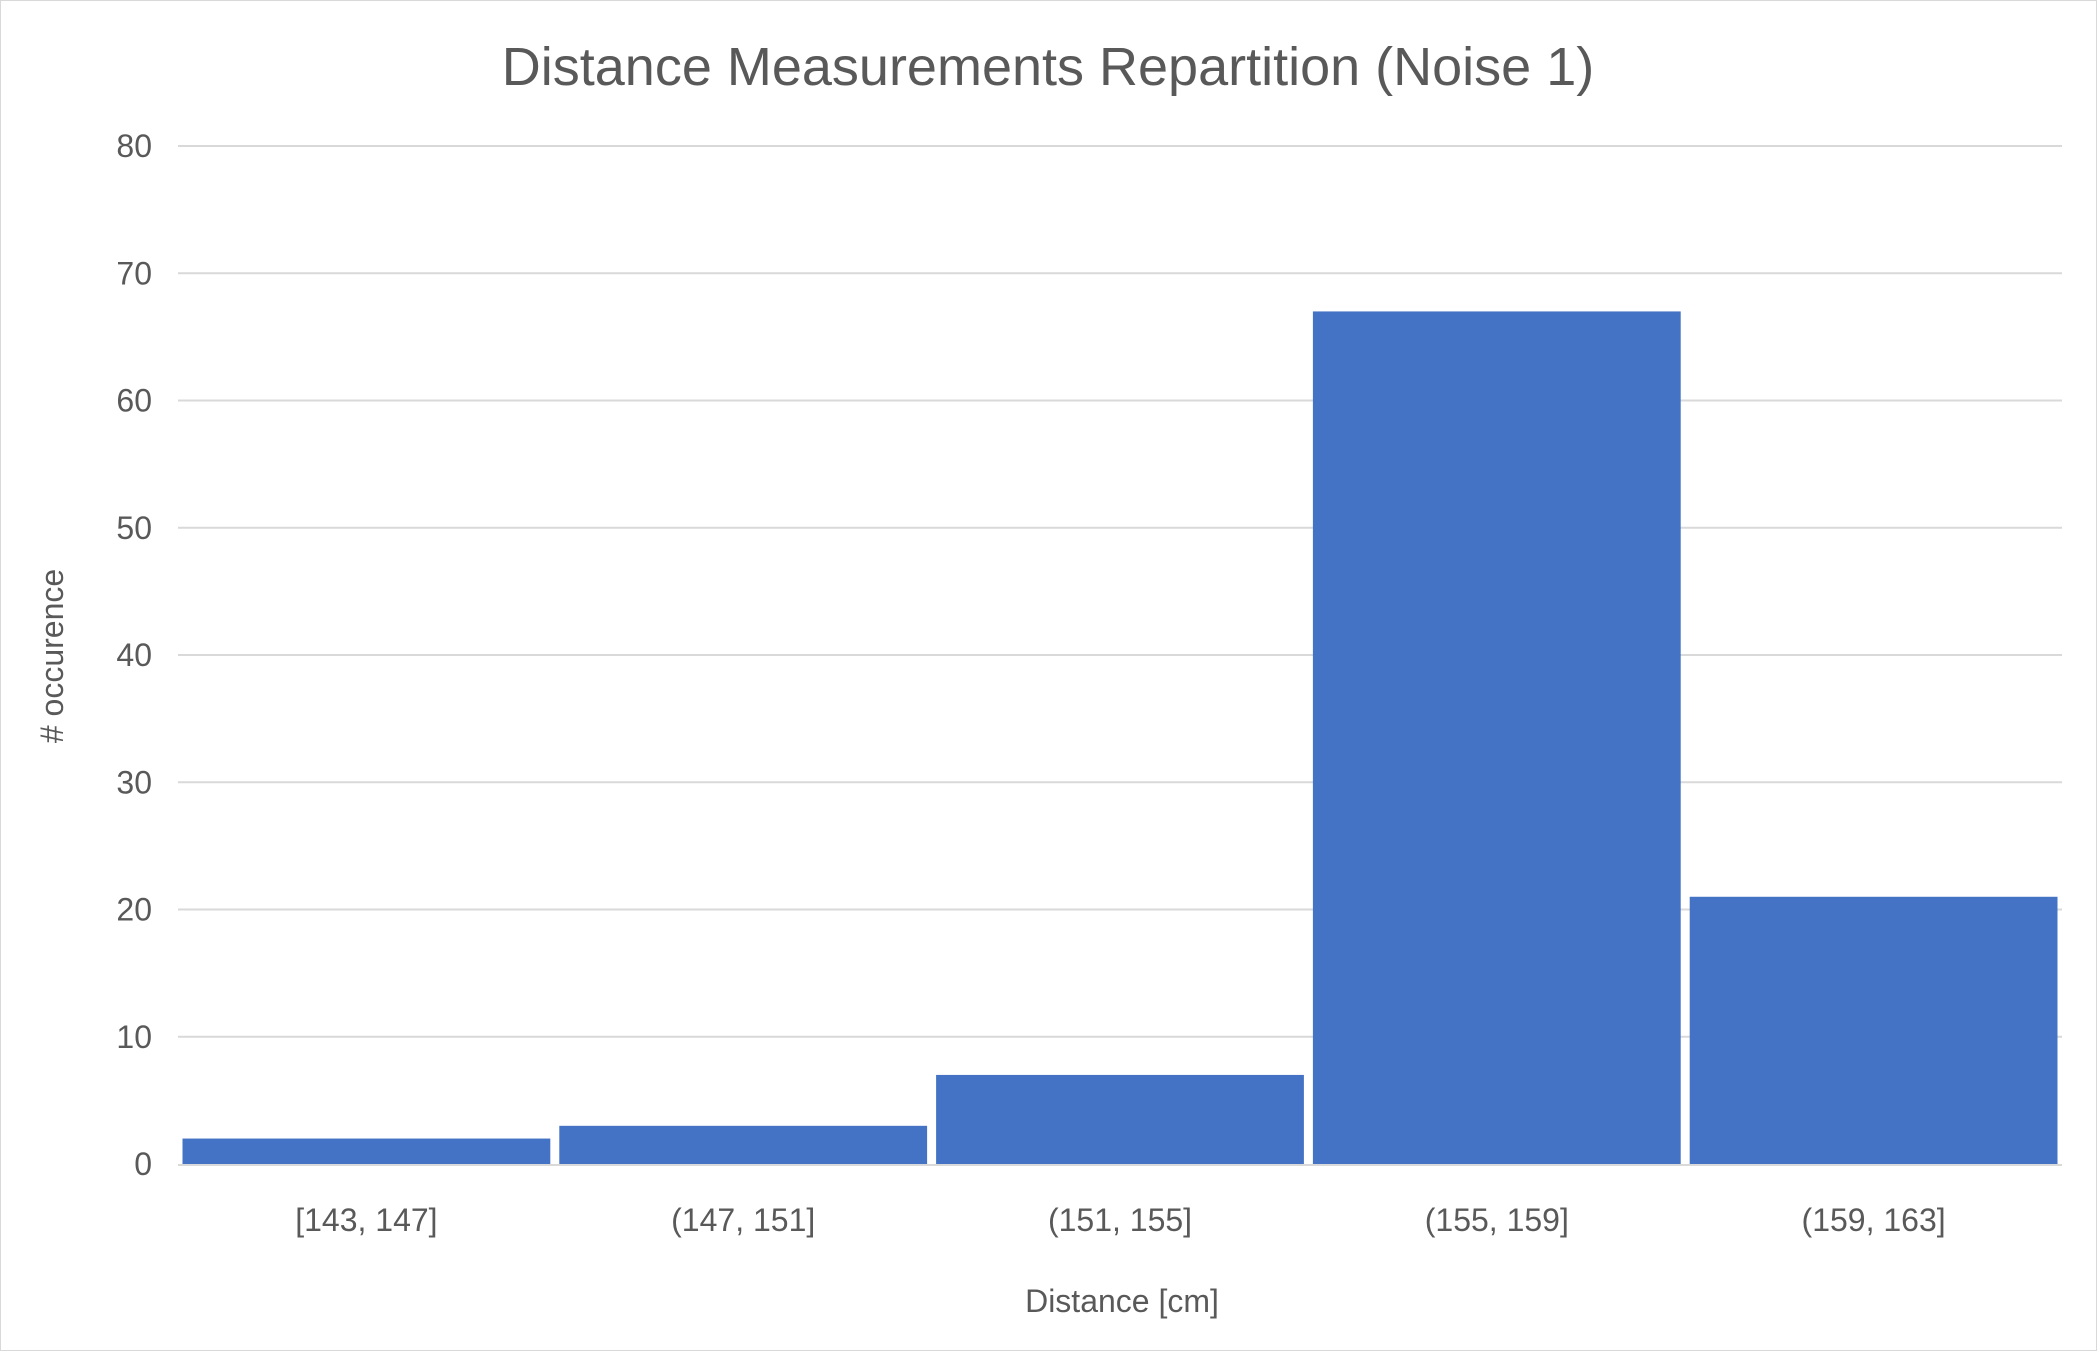  What do you see at coordinates (134, 782) in the screenshot?
I see `y-tick-label: 30` at bounding box center [134, 782].